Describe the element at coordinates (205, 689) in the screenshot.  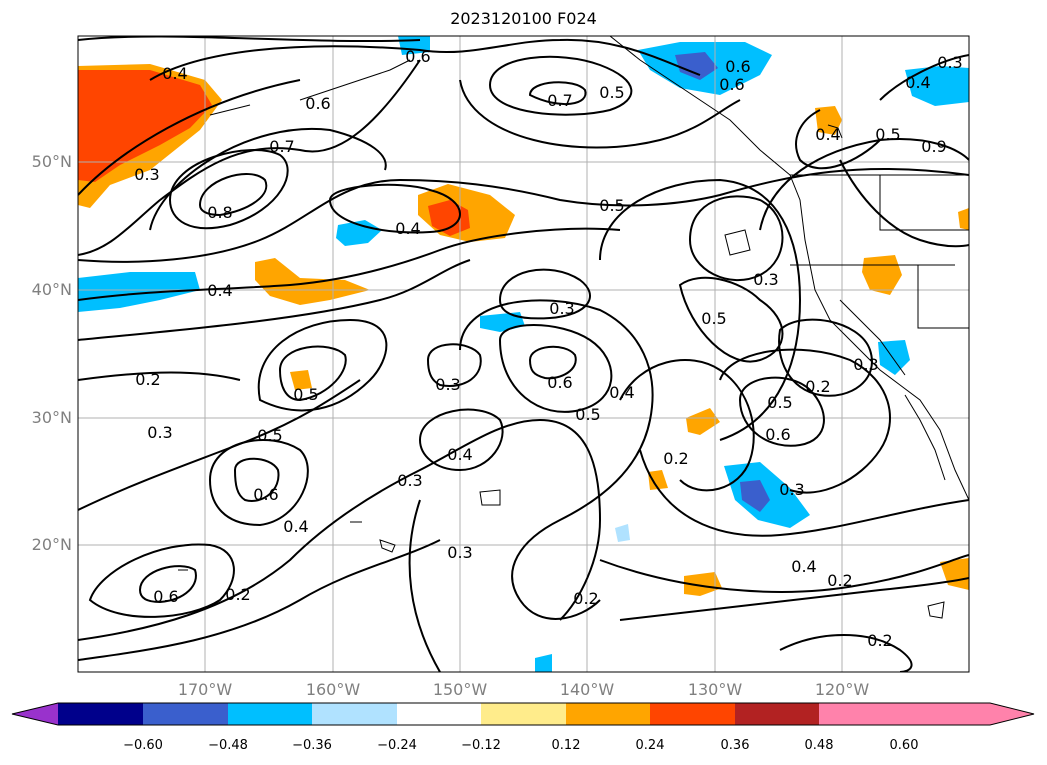
I see `longitude-label: 170°W` at that location.